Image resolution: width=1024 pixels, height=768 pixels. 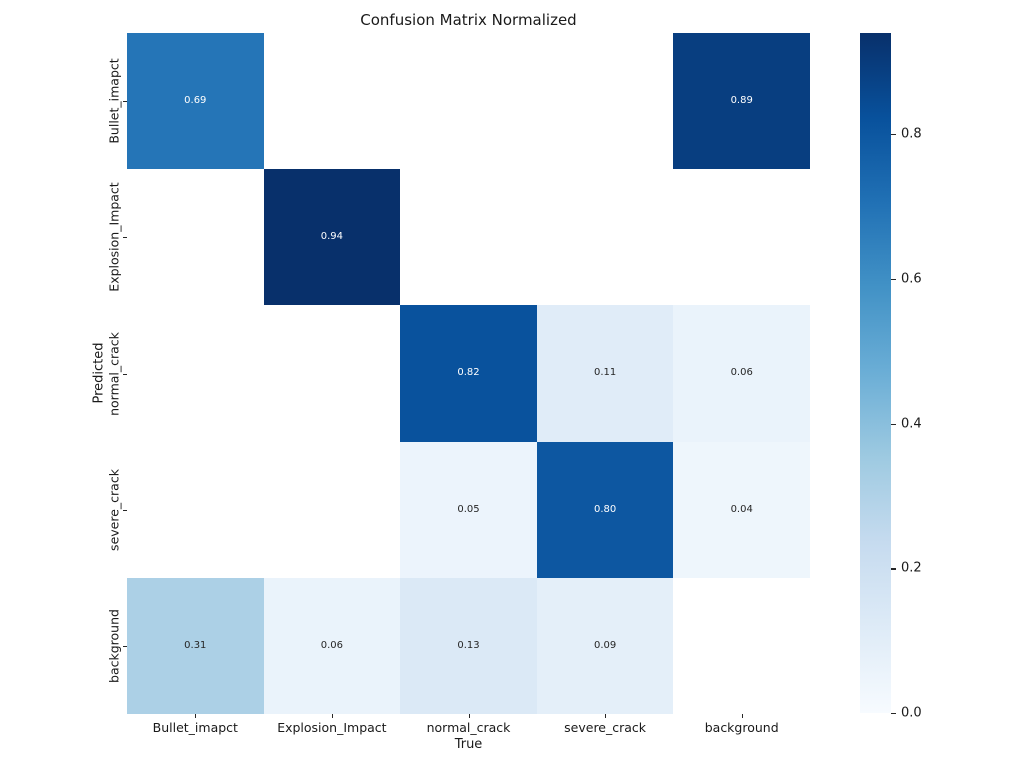 I want to click on heatmap-cell: 0.31, so click(x=195, y=645).